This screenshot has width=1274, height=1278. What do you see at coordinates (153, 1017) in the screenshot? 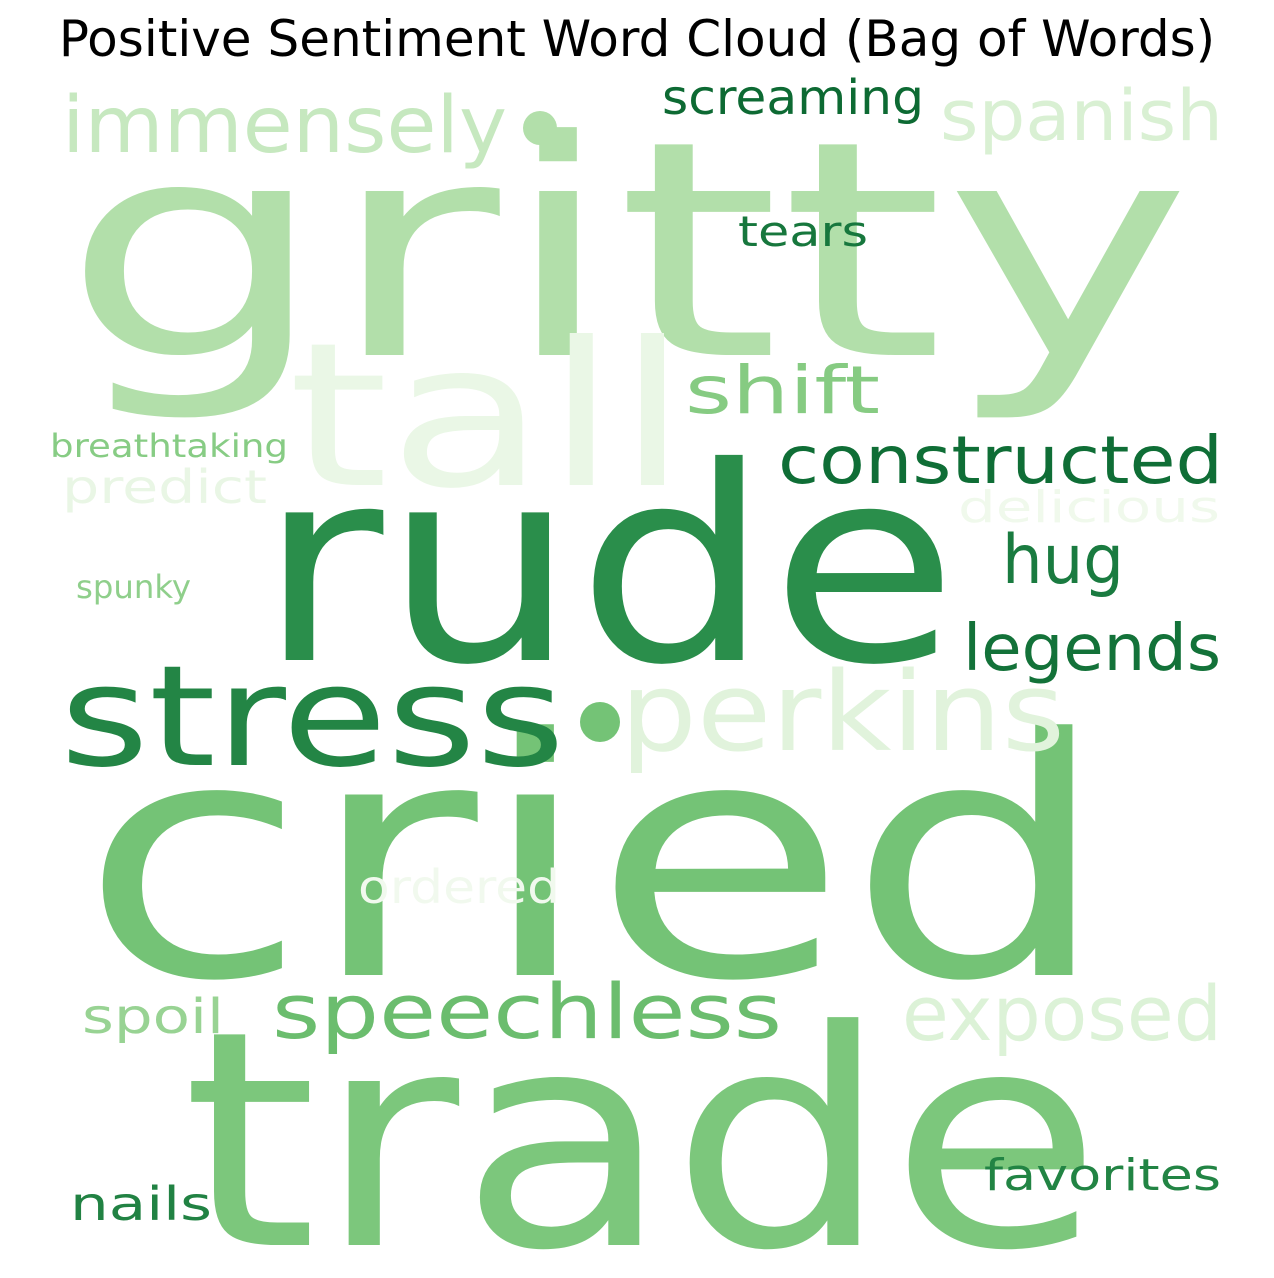
I see `word-spoil: spoil` at bounding box center [153, 1017].